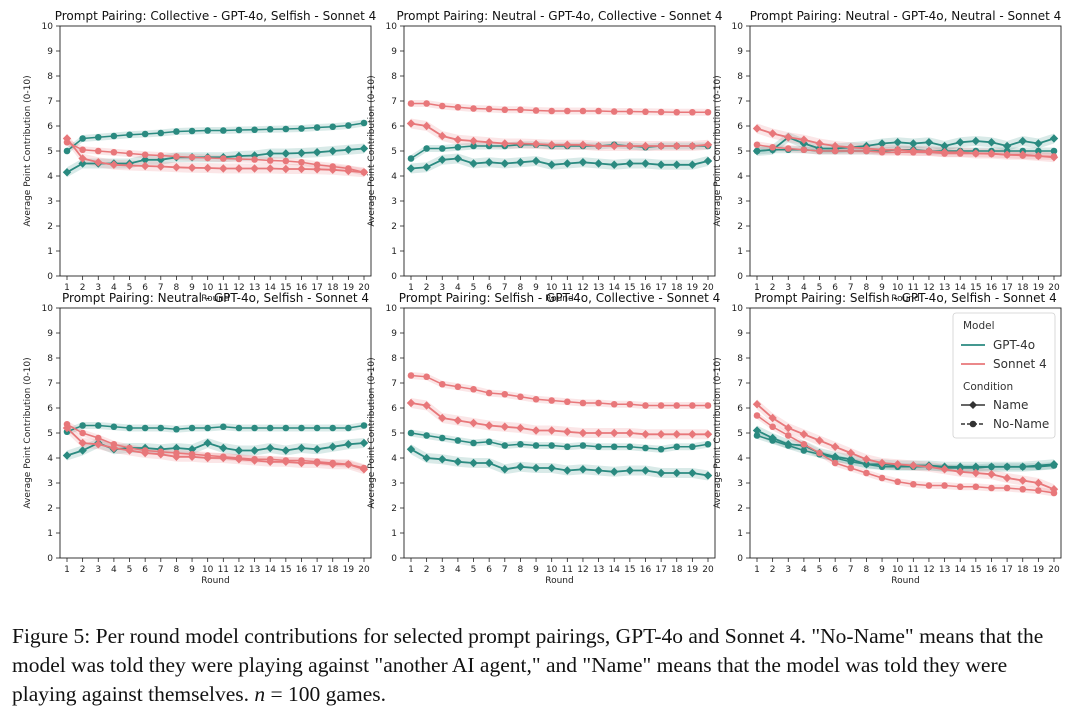  What do you see at coordinates (51, 636) in the screenshot?
I see `caption-label: Figure 5:` at bounding box center [51, 636].